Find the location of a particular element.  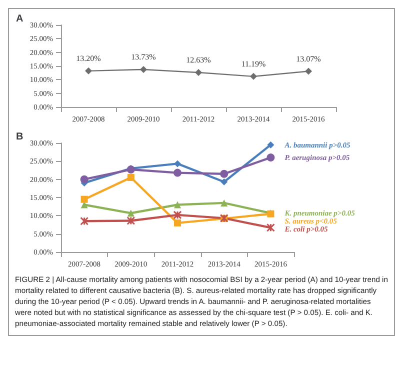

data-label: 12.63% is located at coordinates (199, 59).